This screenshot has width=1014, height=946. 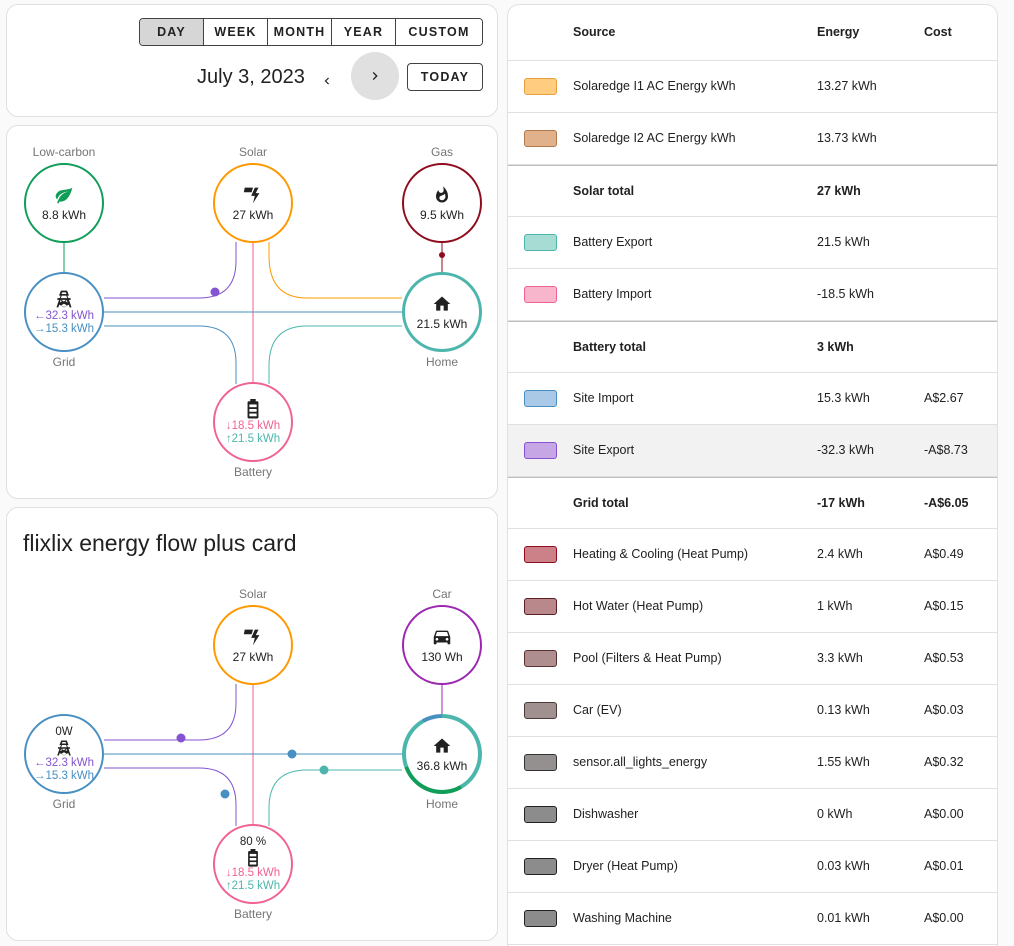 What do you see at coordinates (752, 659) in the screenshot?
I see `table-row: Pool (Filters & Heat Pump) 3.3 kWh A$0.53` at bounding box center [752, 659].